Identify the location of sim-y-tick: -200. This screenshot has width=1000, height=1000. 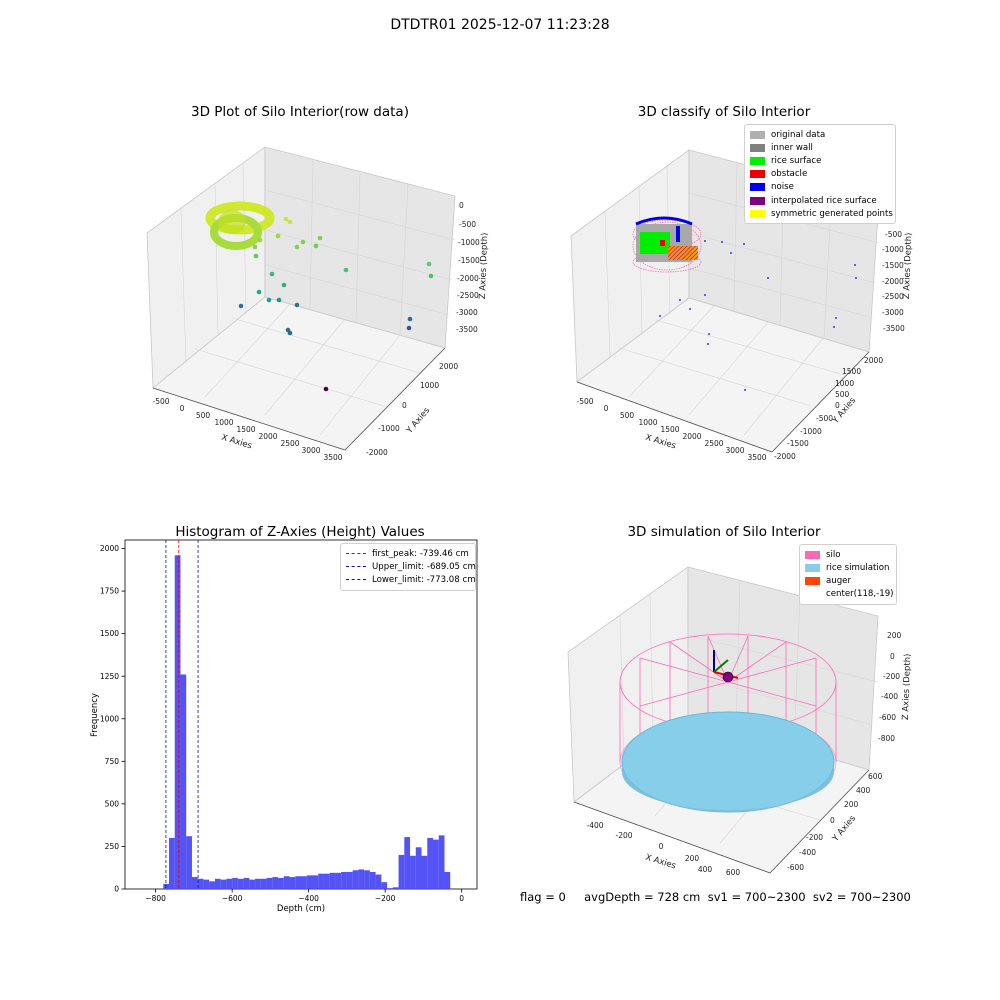
(814, 837).